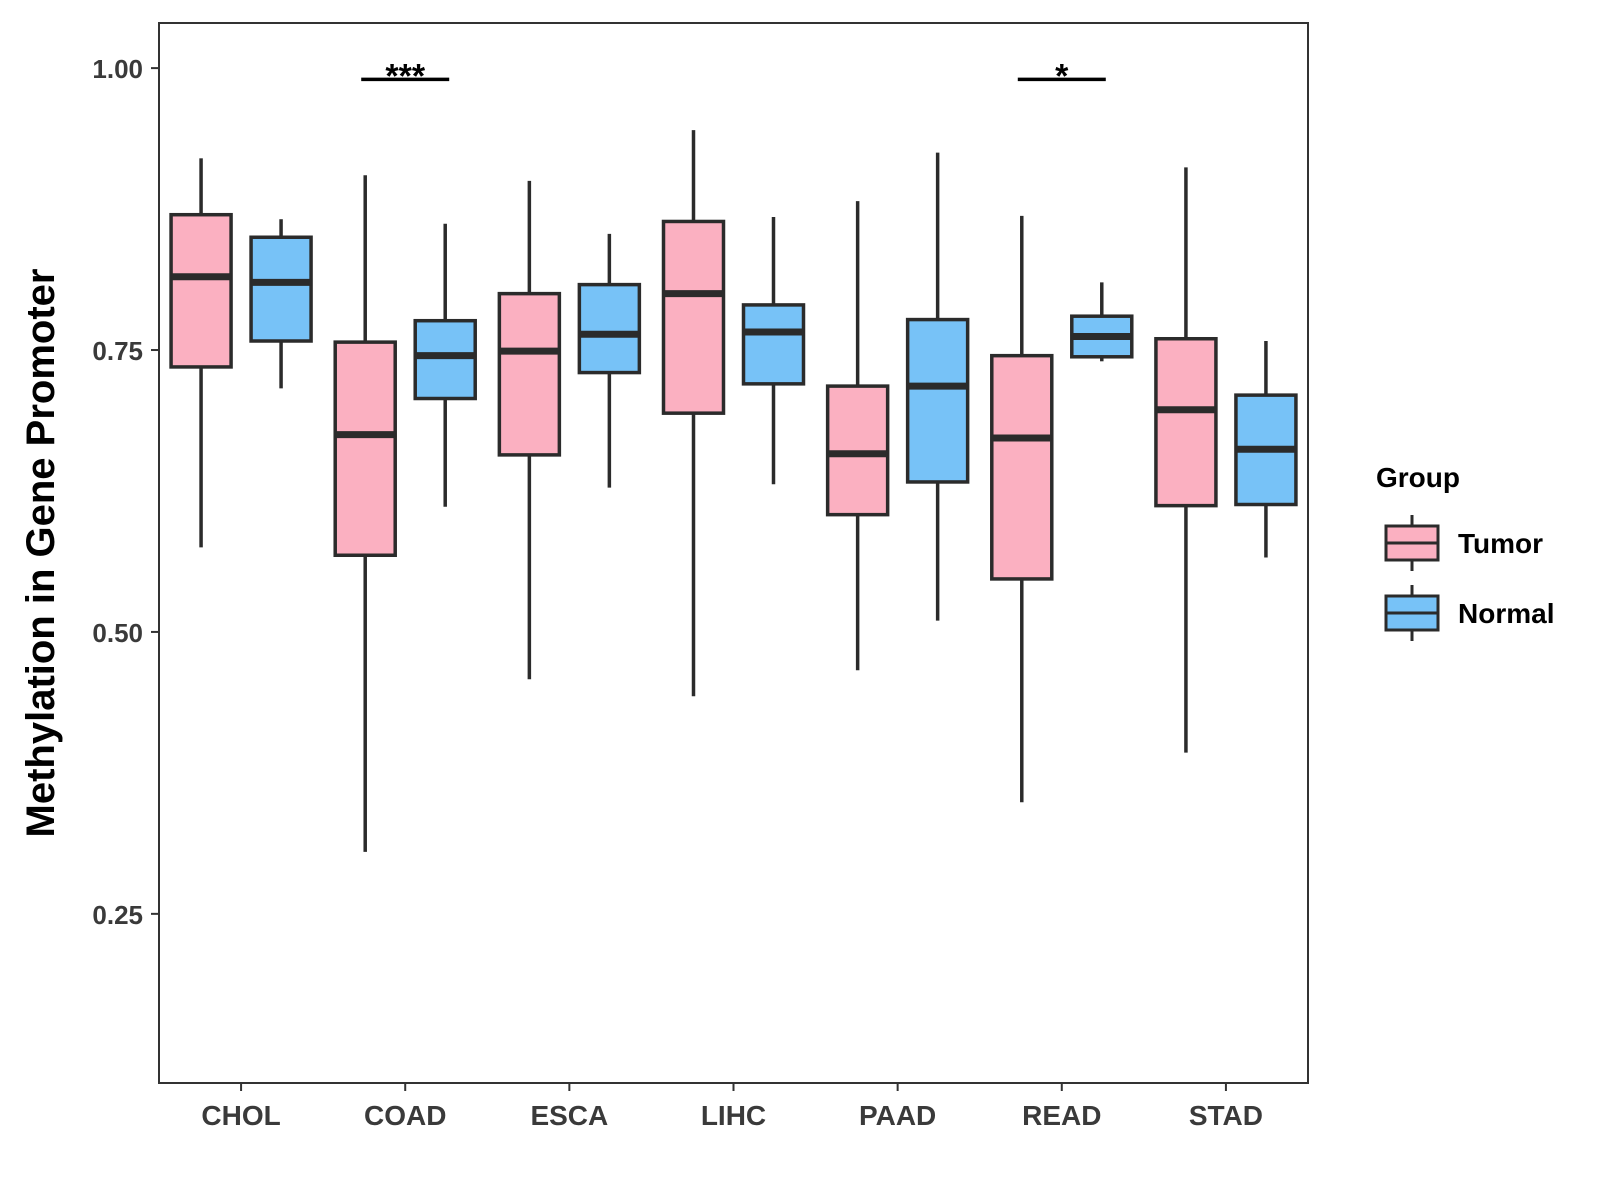 The image size is (1600, 1200). I want to click on legend-entry-normal: Normal, so click(1469, 613).